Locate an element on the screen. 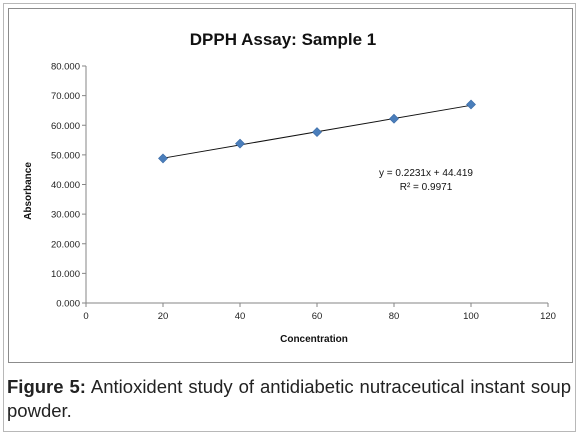  y-tick-label: 10.000 is located at coordinates (65, 274).